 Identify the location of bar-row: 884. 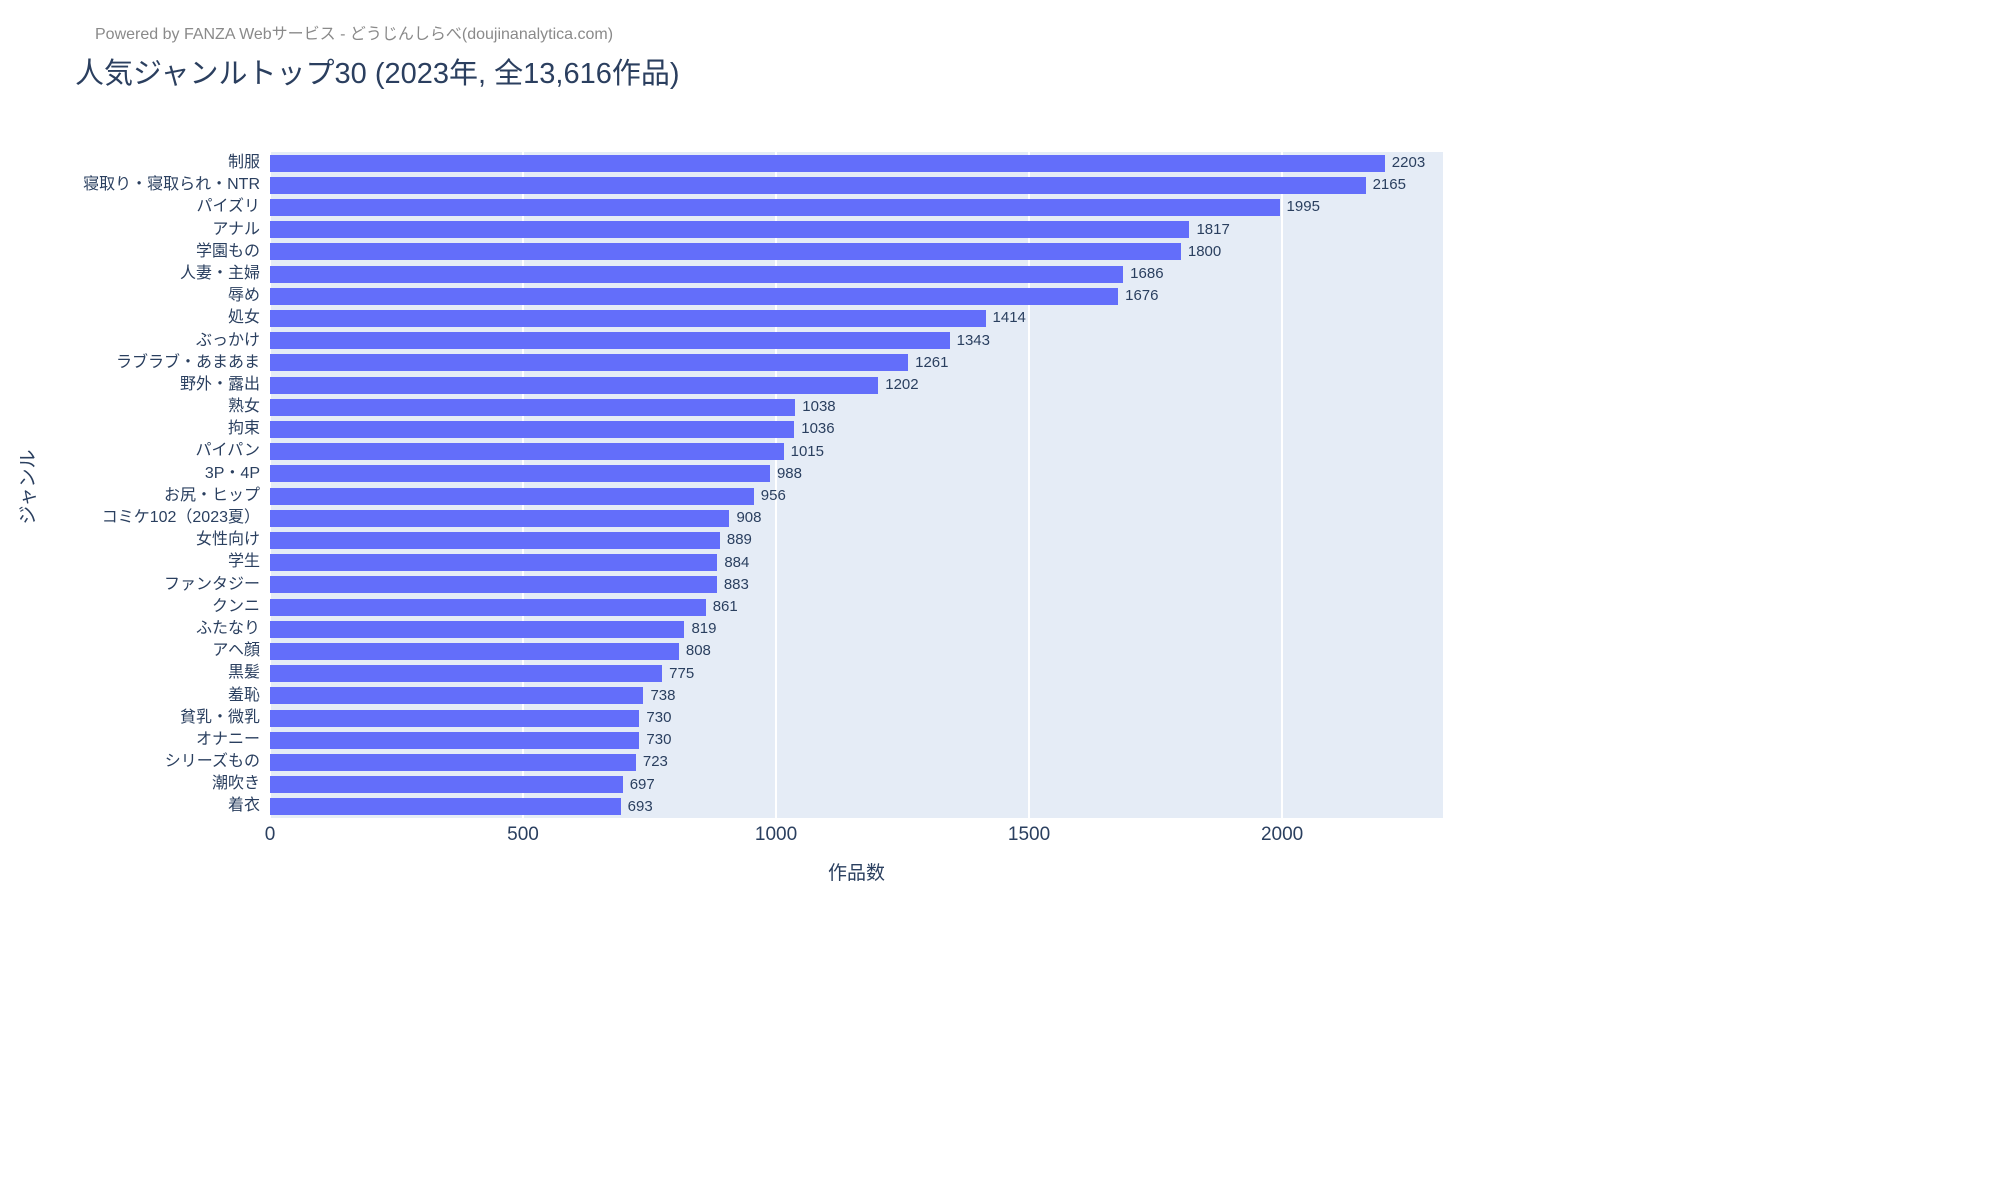
(856, 563).